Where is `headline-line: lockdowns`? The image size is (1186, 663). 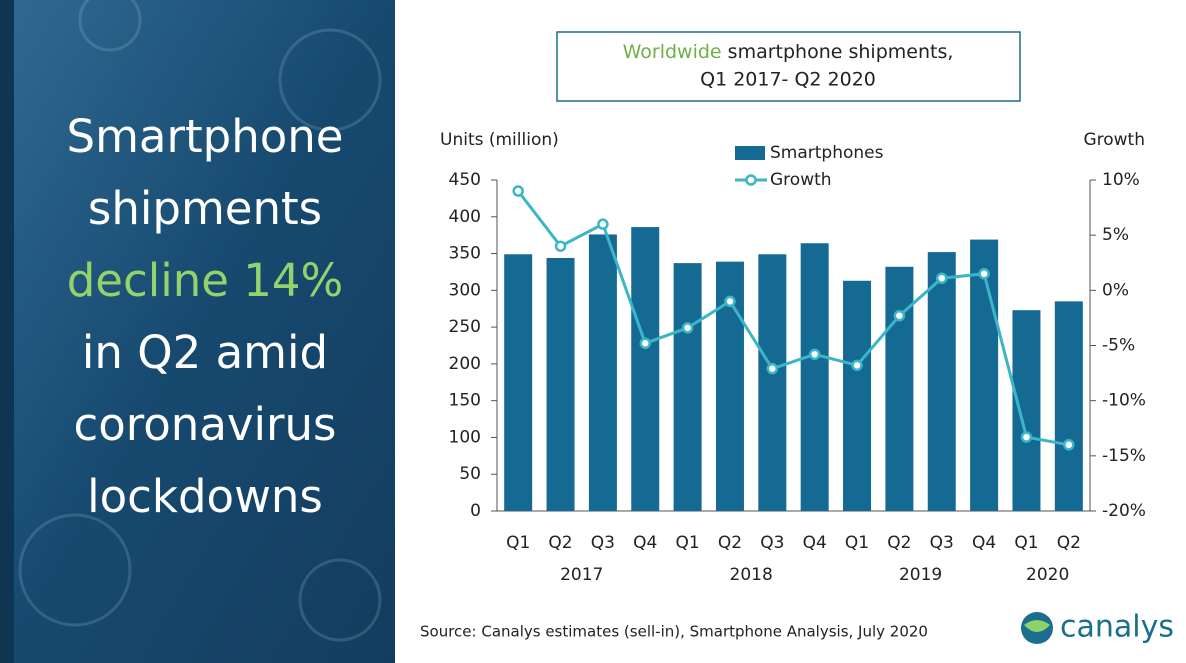
headline-line: lockdowns is located at coordinates (205, 496).